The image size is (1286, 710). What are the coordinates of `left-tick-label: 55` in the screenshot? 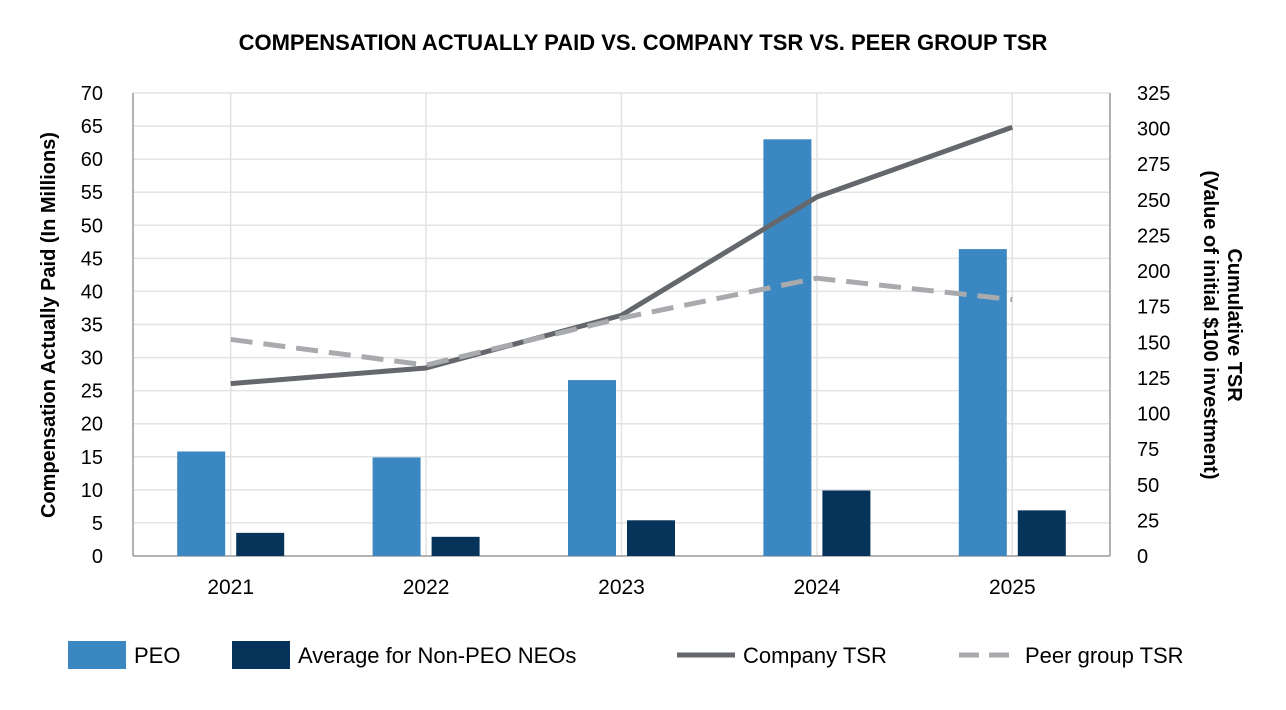 It's located at (92, 193).